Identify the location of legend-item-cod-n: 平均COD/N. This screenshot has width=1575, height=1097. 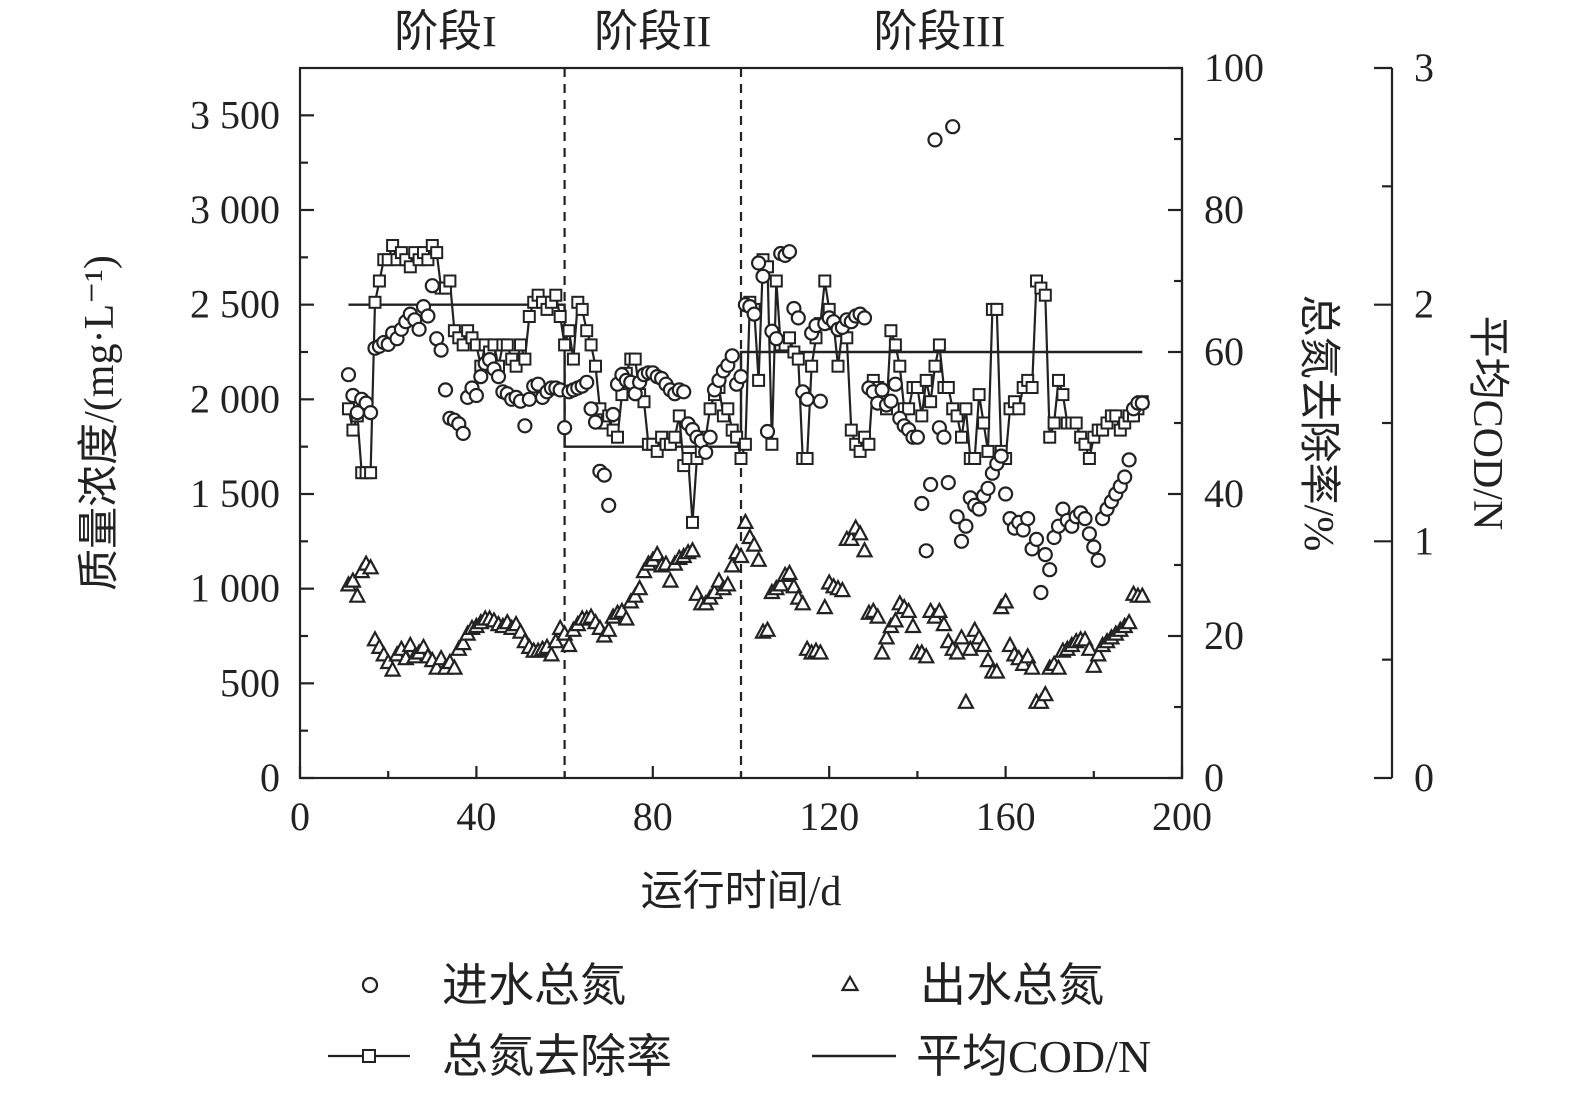
(981, 1056).